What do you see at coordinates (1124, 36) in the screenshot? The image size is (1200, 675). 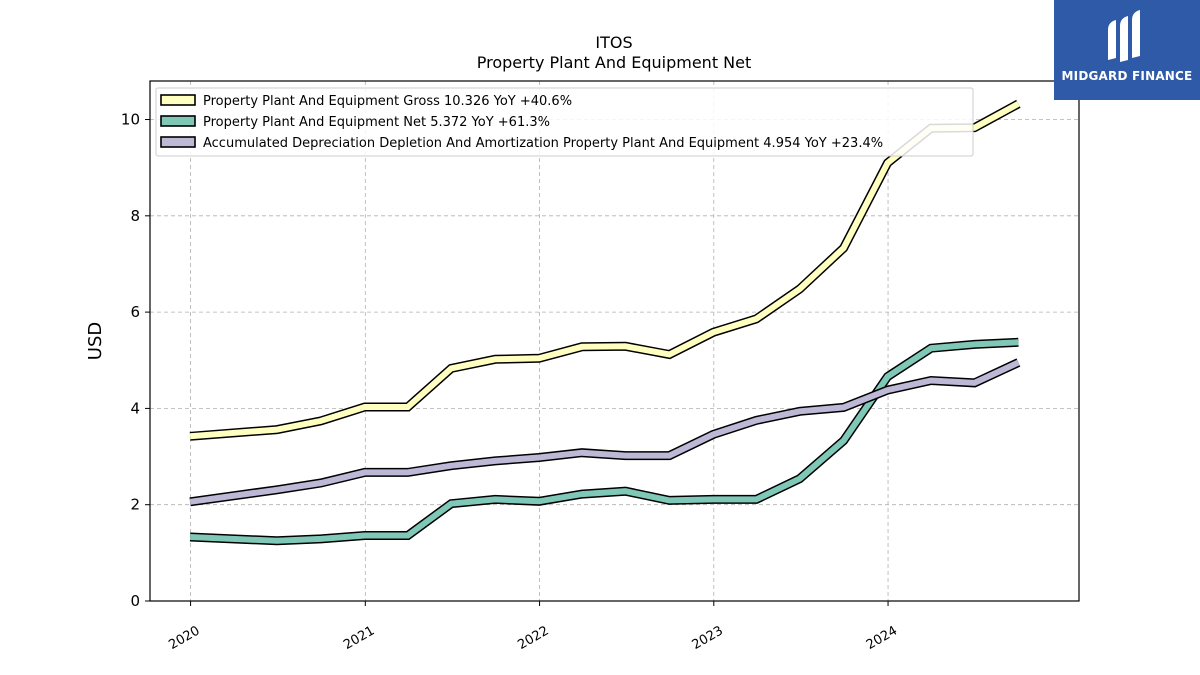 I see `logo-mark-icon` at bounding box center [1124, 36].